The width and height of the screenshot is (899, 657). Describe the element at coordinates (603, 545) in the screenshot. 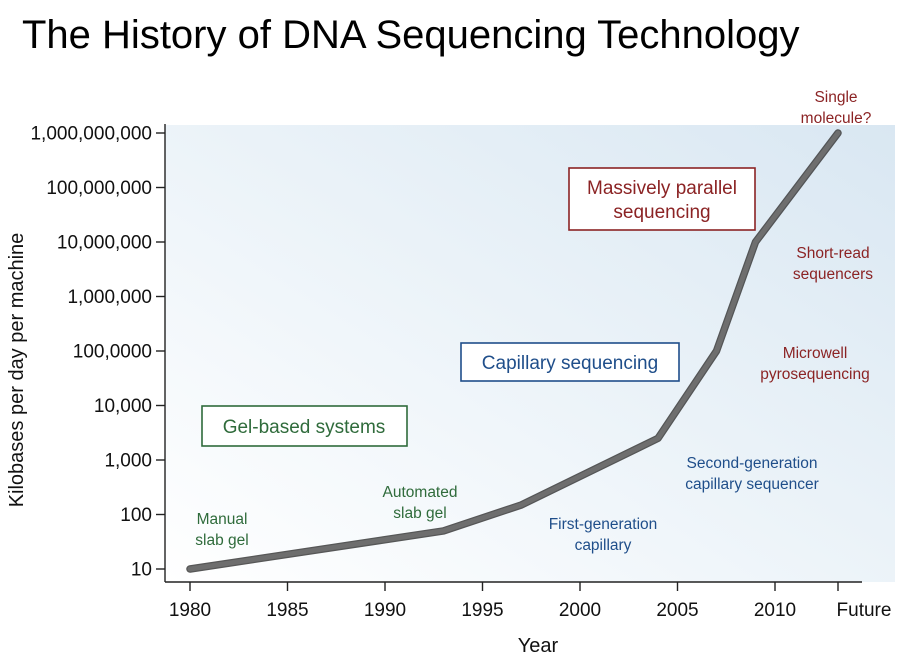

I see `annotation-text: capillary` at that location.